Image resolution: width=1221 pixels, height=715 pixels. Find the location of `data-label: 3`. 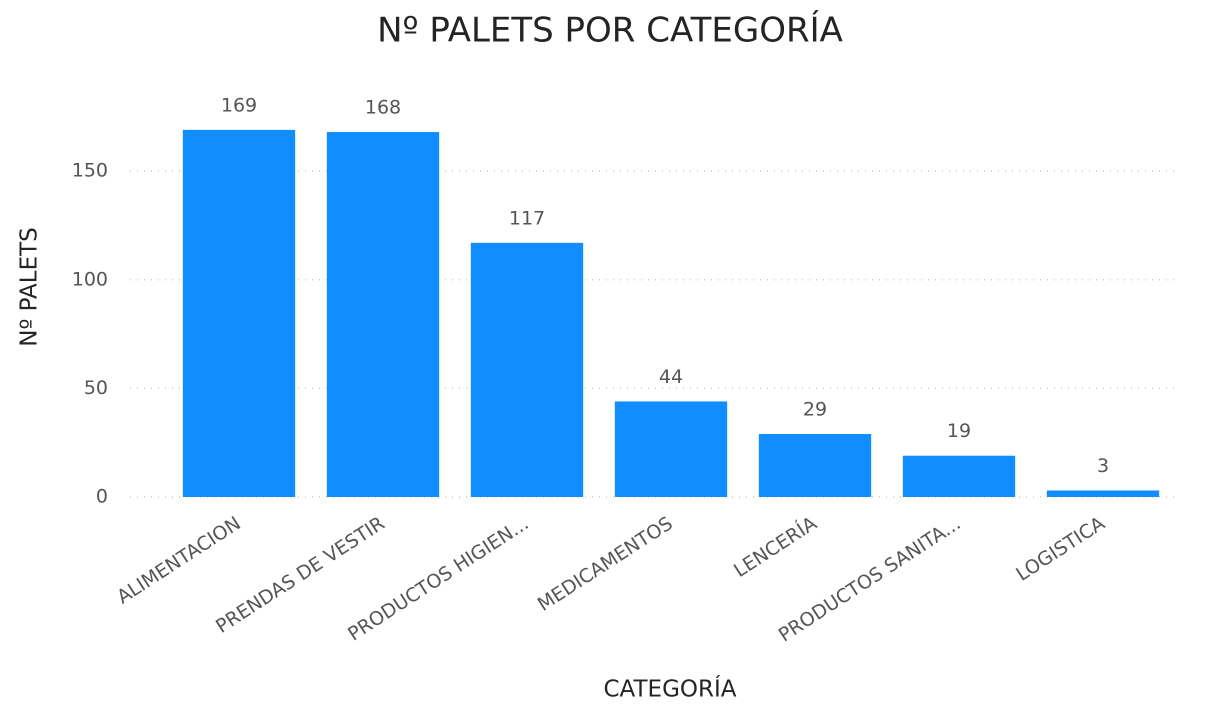

data-label: 3 is located at coordinates (1103, 466).